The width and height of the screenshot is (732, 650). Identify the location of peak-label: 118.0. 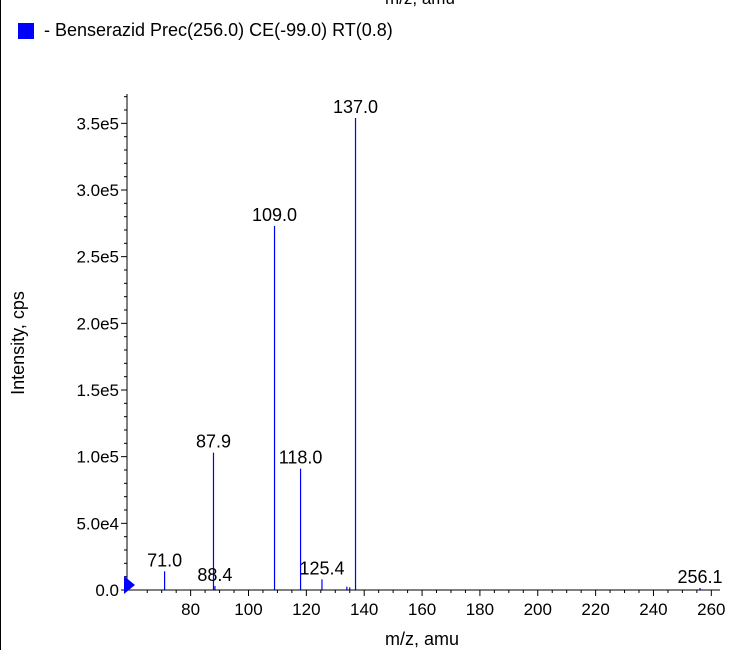
(301, 458).